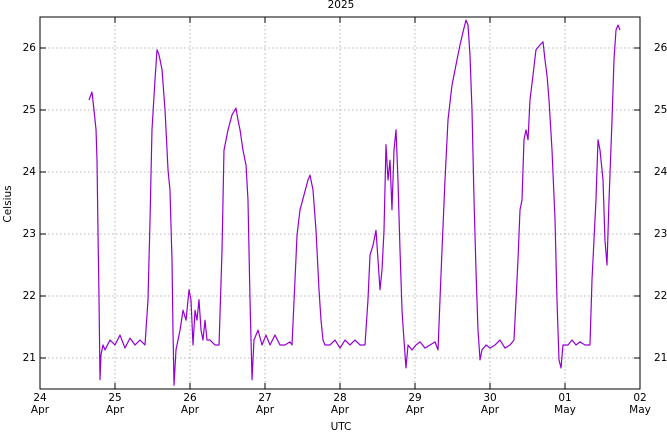 The height and width of the screenshot is (432, 667). Describe the element at coordinates (40, 398) in the screenshot. I see `x-tick-label: 24` at that location.